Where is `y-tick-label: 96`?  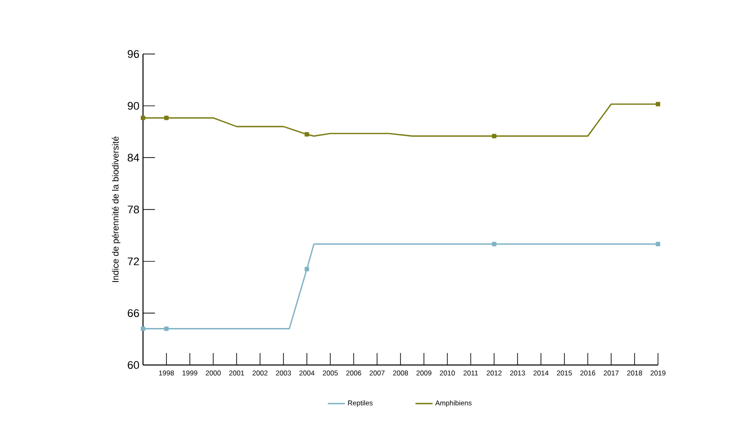 y-tick-label: 96 is located at coordinates (133, 54).